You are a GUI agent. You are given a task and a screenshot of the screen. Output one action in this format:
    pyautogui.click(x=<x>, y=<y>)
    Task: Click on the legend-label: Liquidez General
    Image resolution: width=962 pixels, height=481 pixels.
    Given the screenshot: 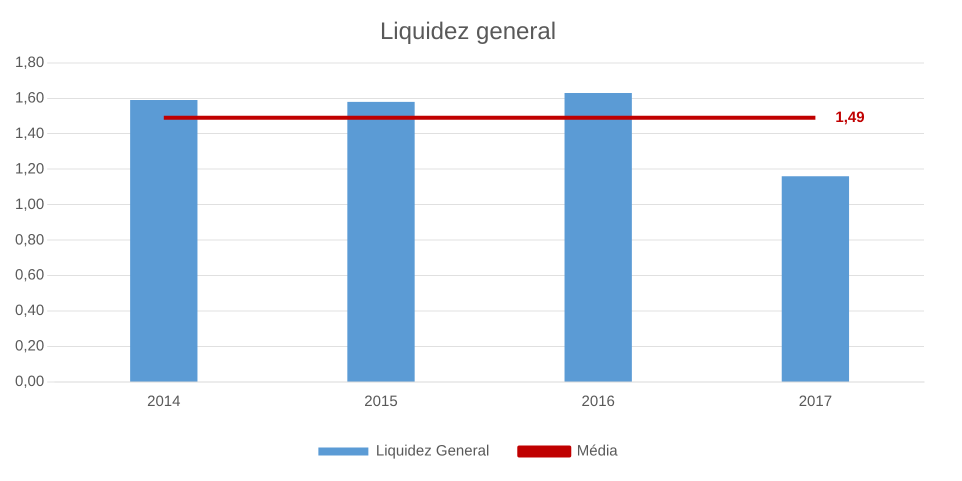 What is the action you would take?
    pyautogui.click(x=433, y=451)
    